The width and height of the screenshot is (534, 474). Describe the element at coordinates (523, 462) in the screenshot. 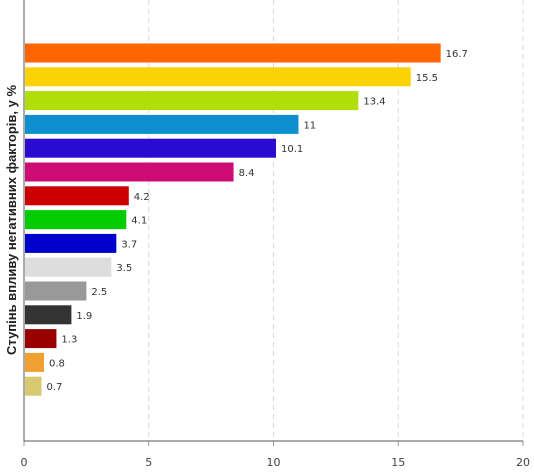

I see `x-tick-label: 20` at that location.